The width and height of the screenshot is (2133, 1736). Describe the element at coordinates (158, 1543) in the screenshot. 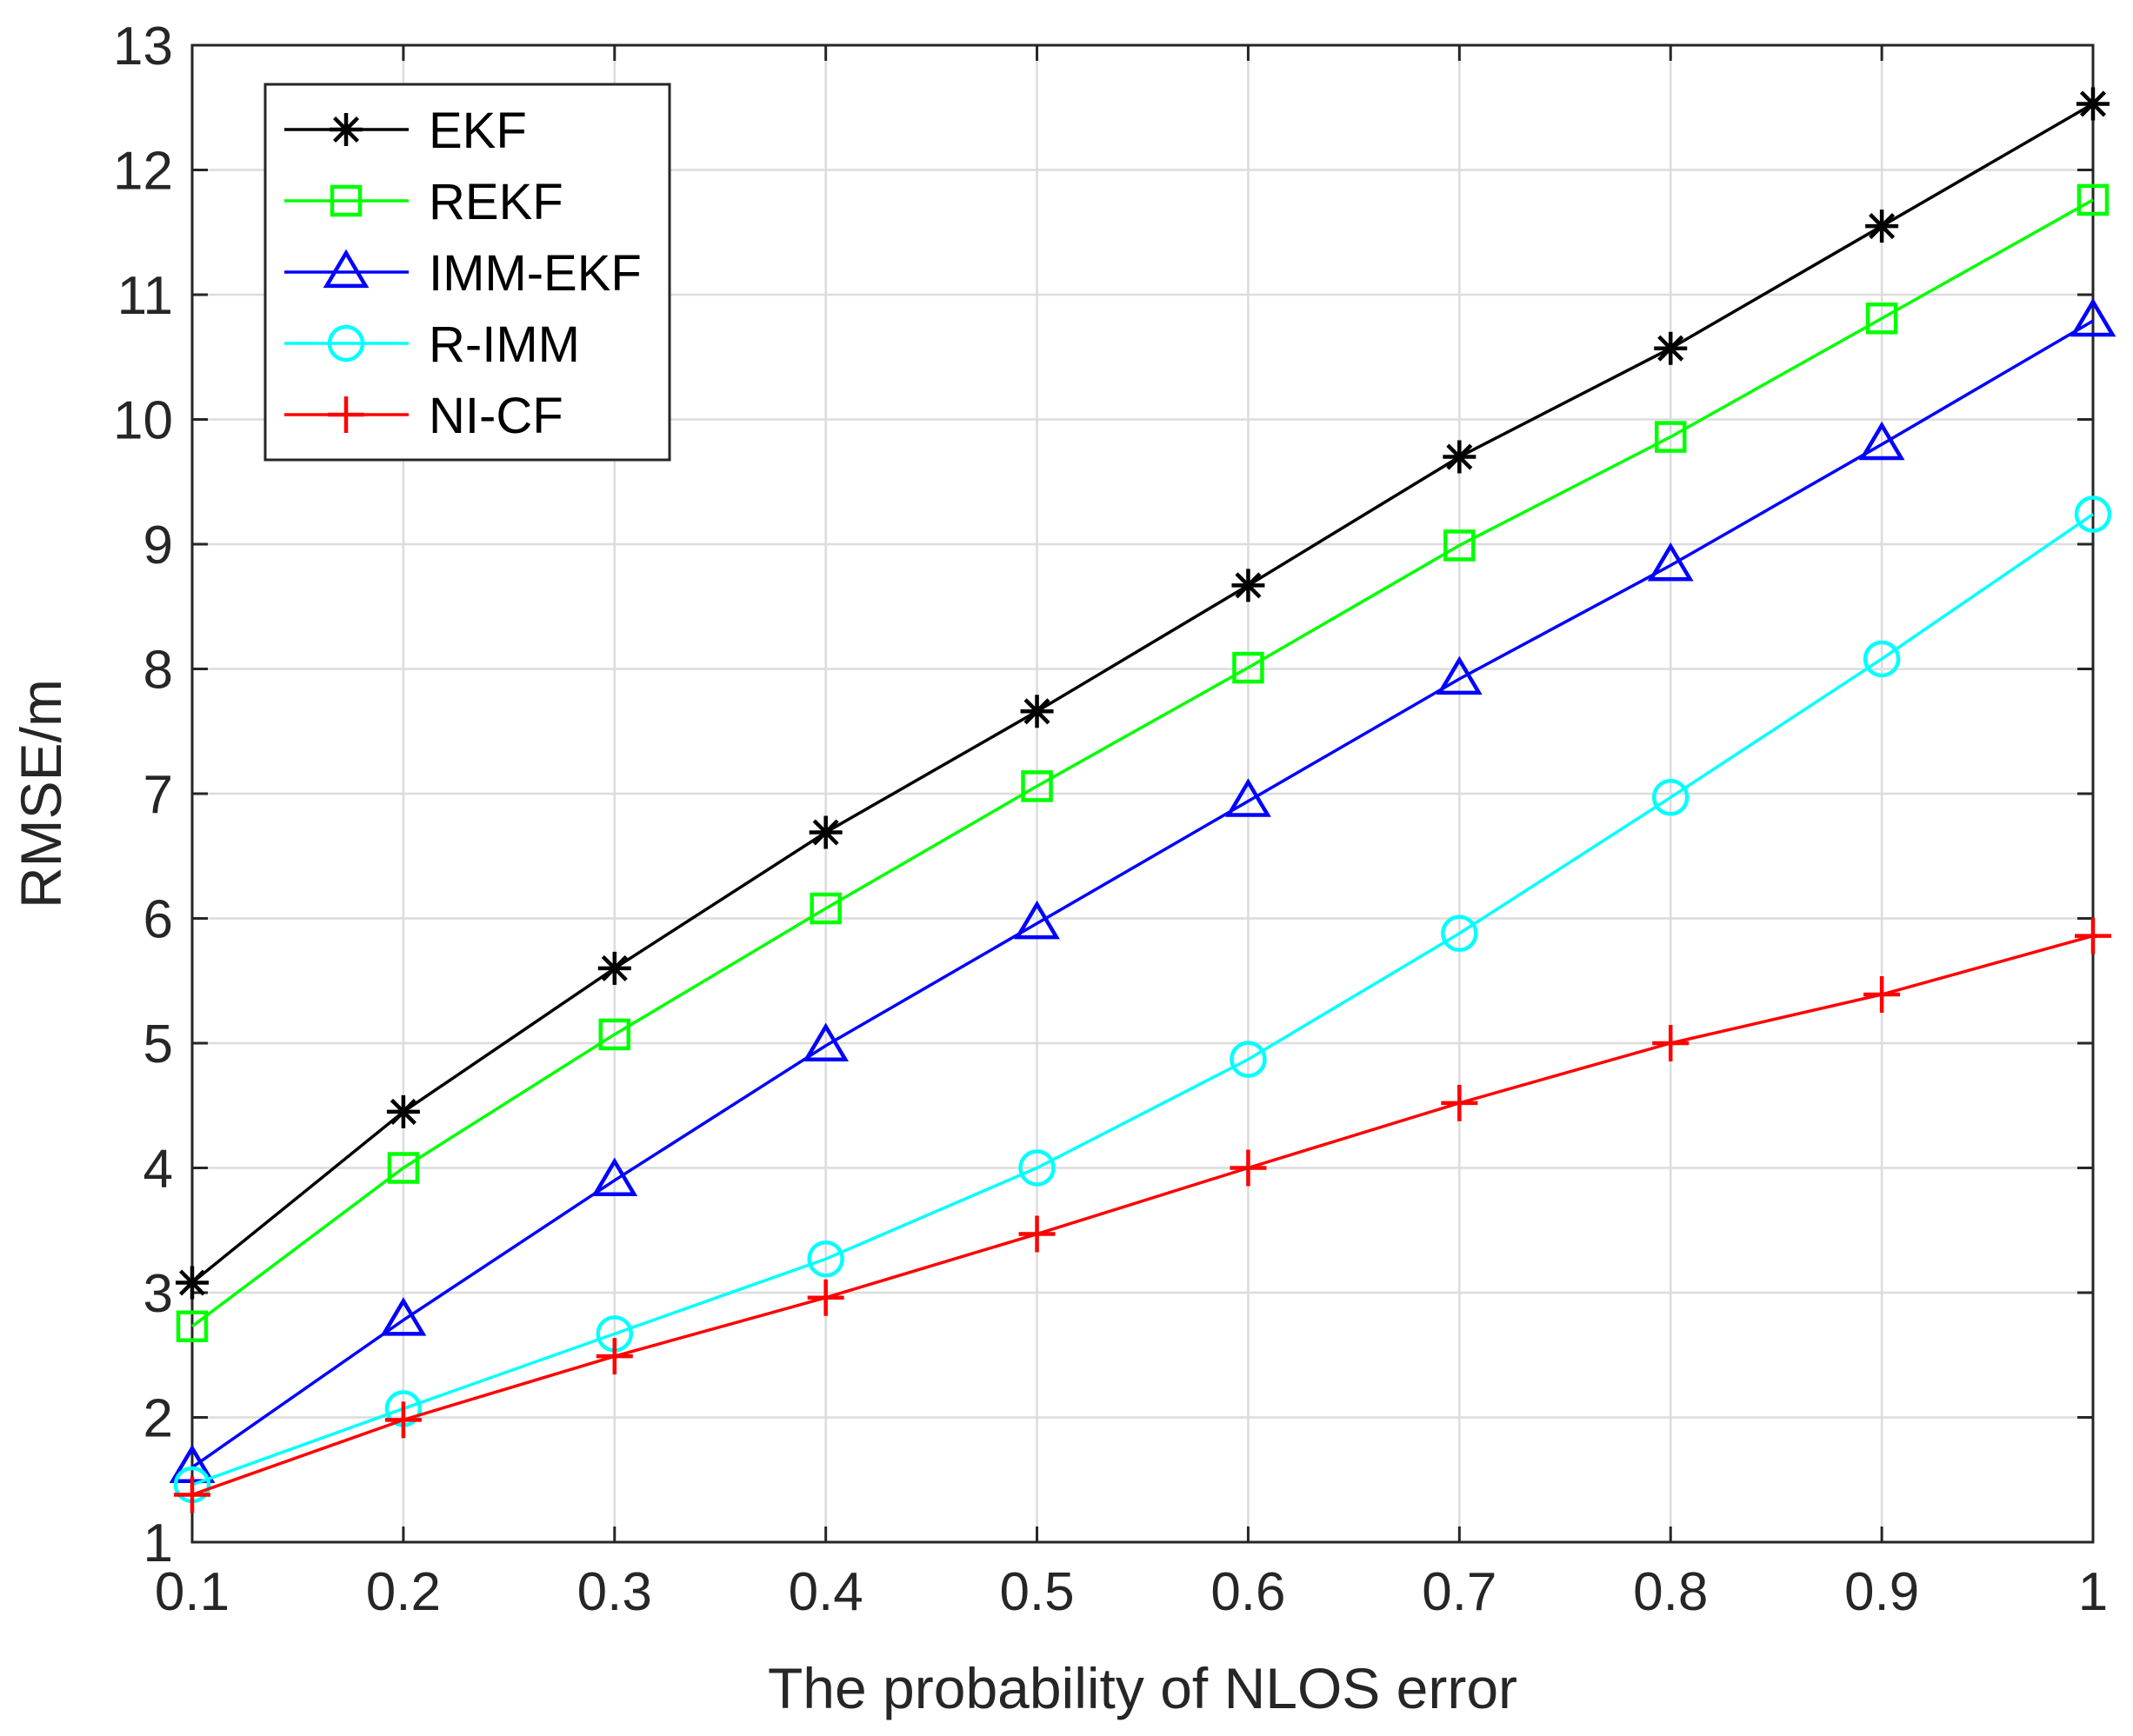

I see `y-tick-label: 1` at that location.